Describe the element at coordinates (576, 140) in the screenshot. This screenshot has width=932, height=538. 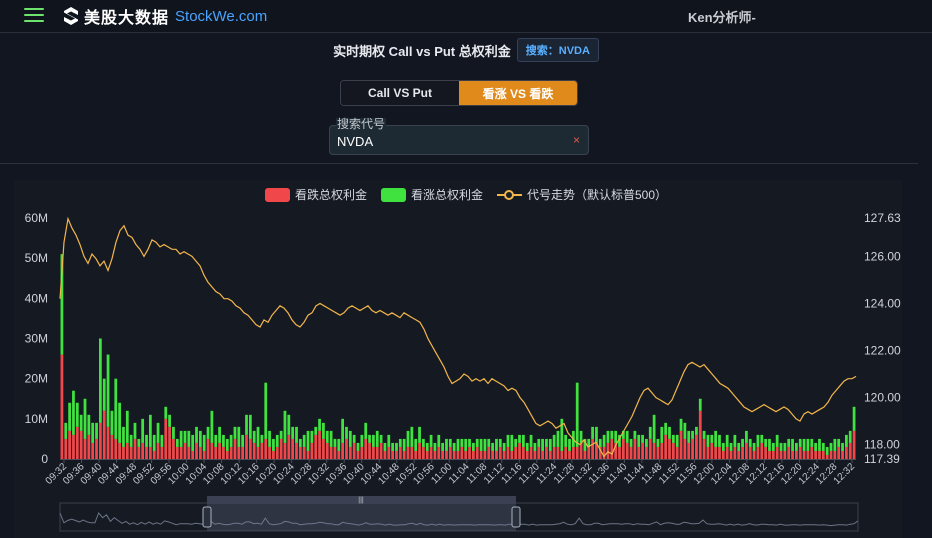
I see `clear-icon: ×` at that location.